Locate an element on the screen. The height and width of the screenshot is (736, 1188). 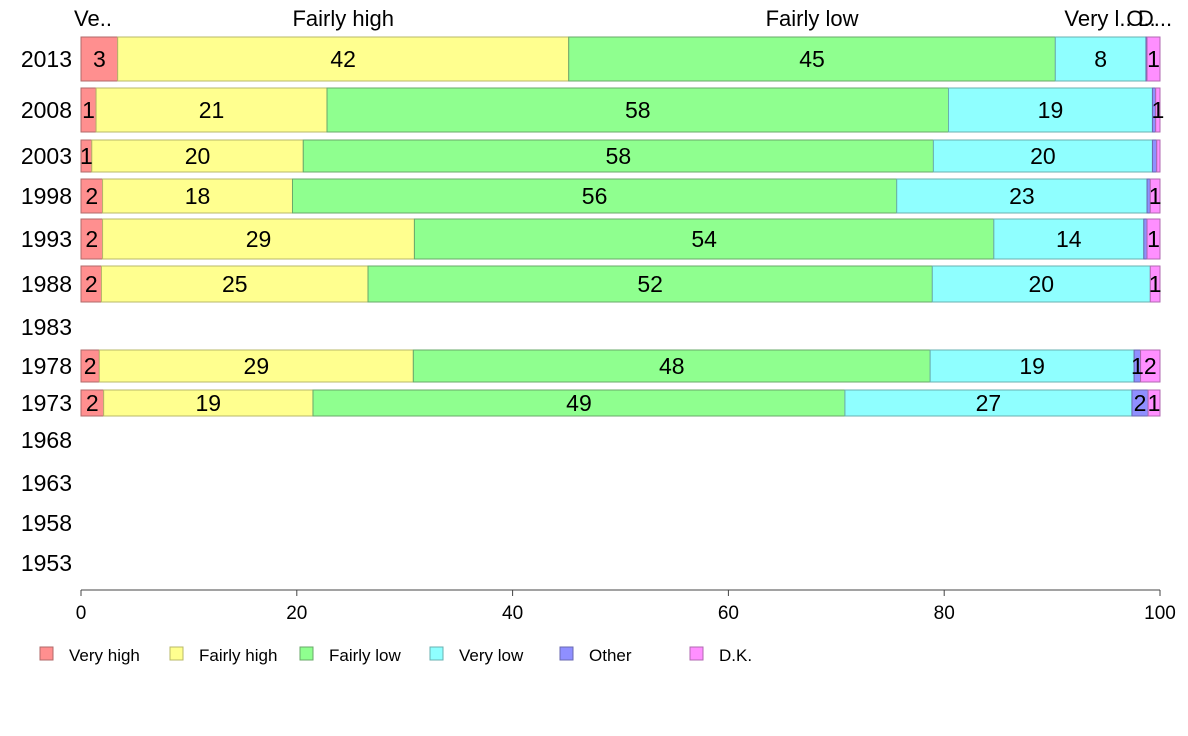
bar-1988-fairly-high is located at coordinates (235, 284).